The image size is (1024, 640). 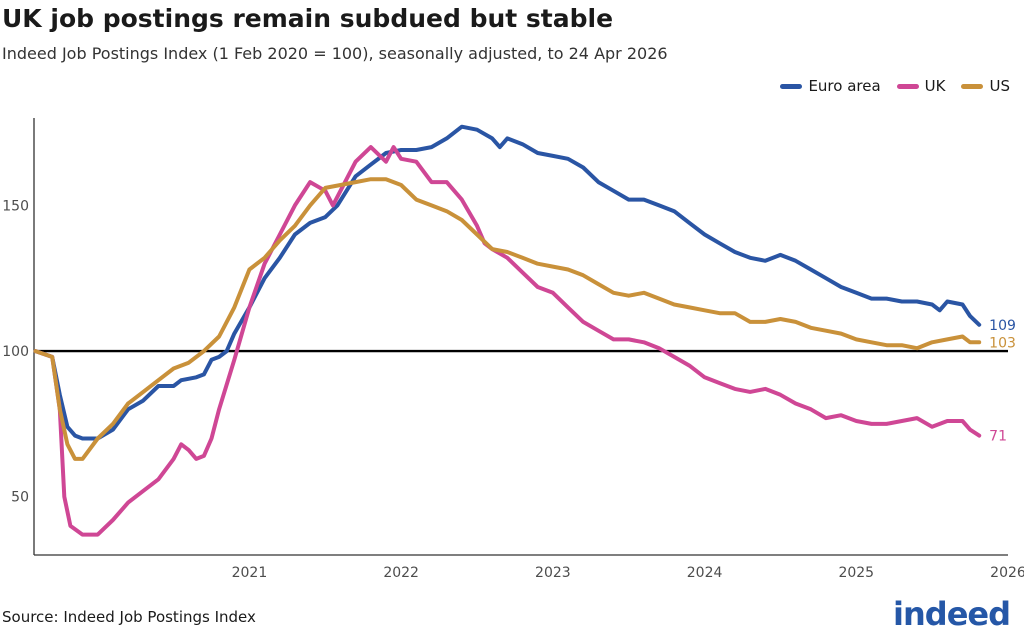 I want to click on legend-label-euro-area: Euro area, so click(x=844, y=86).